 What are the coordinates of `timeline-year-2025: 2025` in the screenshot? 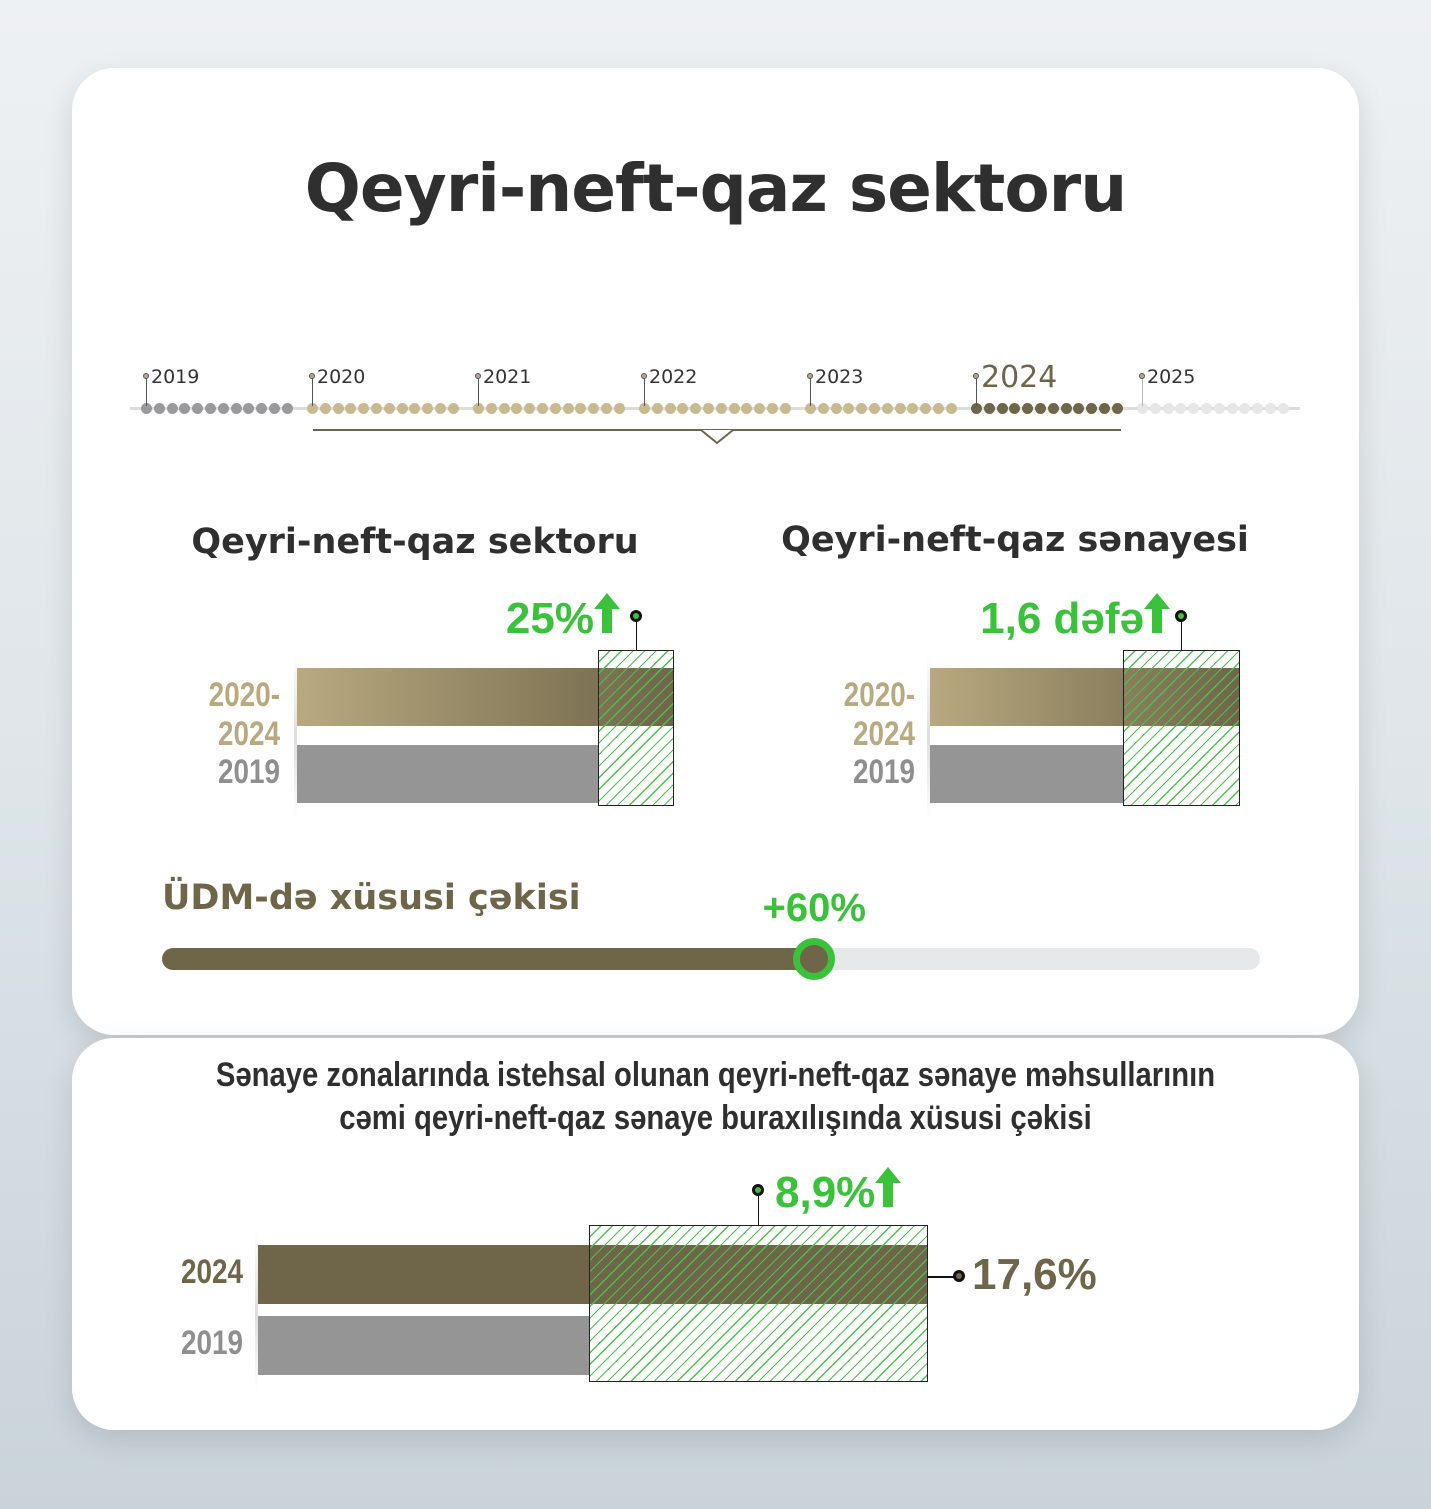 It's located at (1171, 377).